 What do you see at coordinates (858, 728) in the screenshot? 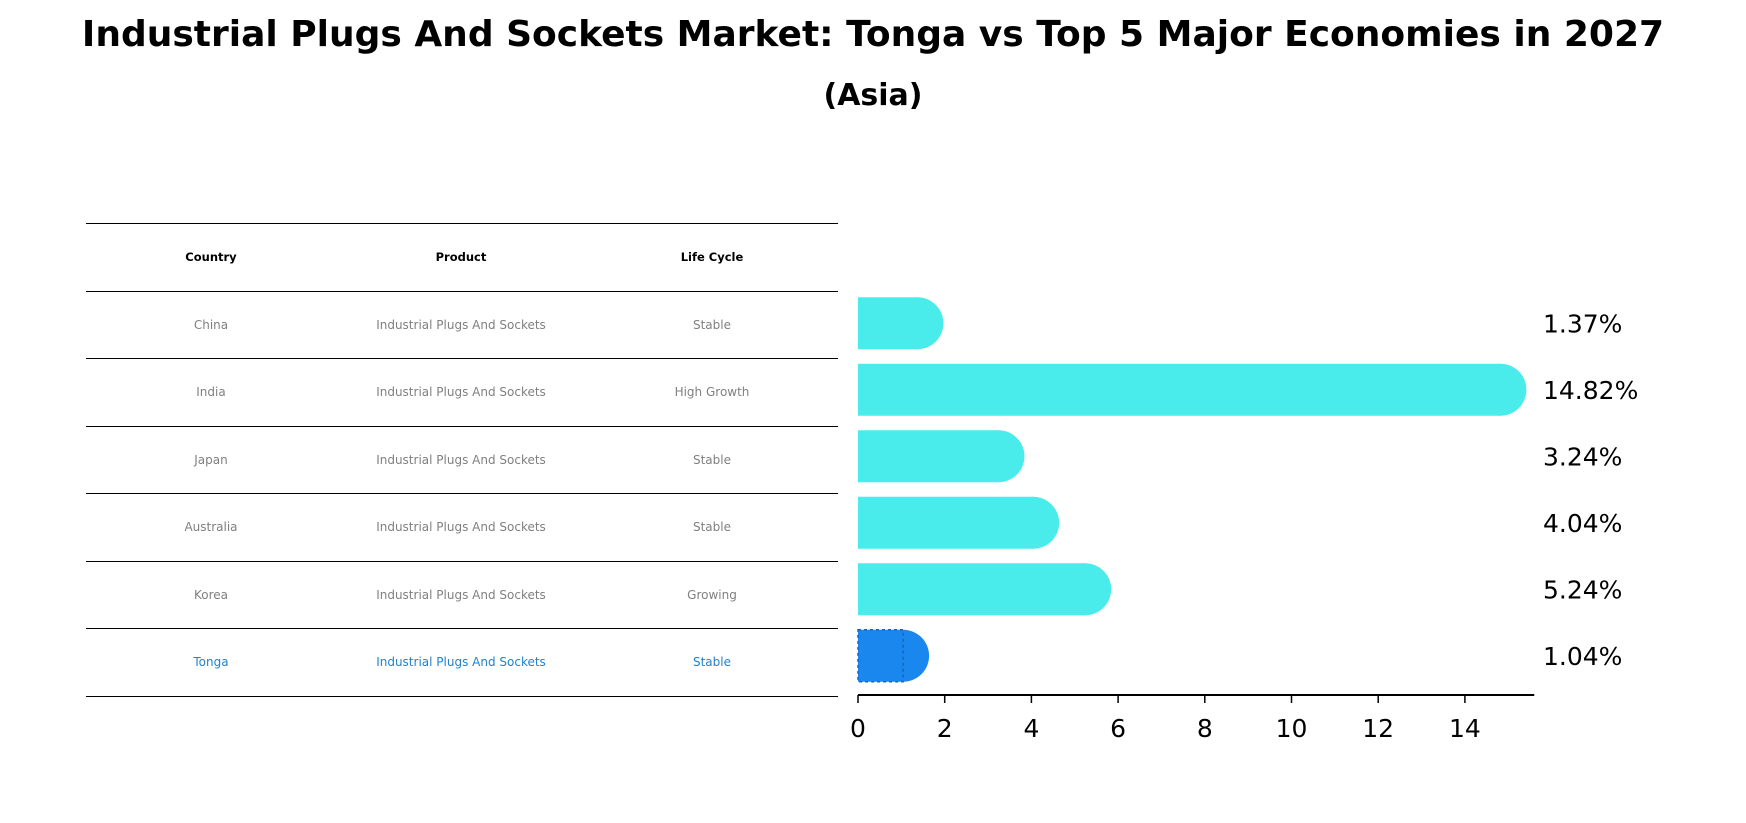
I see `x-tick-label: 0` at bounding box center [858, 728].